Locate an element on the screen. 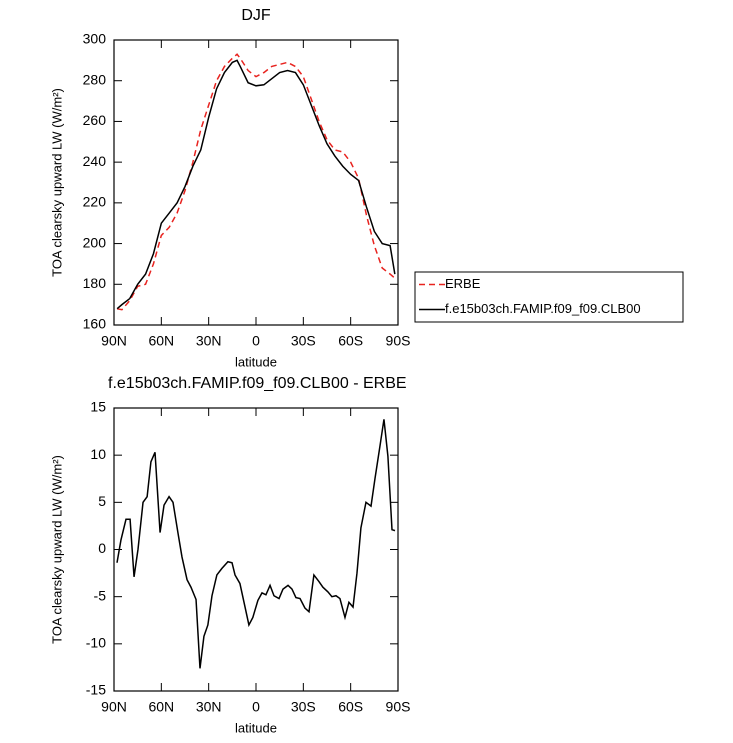  legend-label: ERBE is located at coordinates (463, 283).